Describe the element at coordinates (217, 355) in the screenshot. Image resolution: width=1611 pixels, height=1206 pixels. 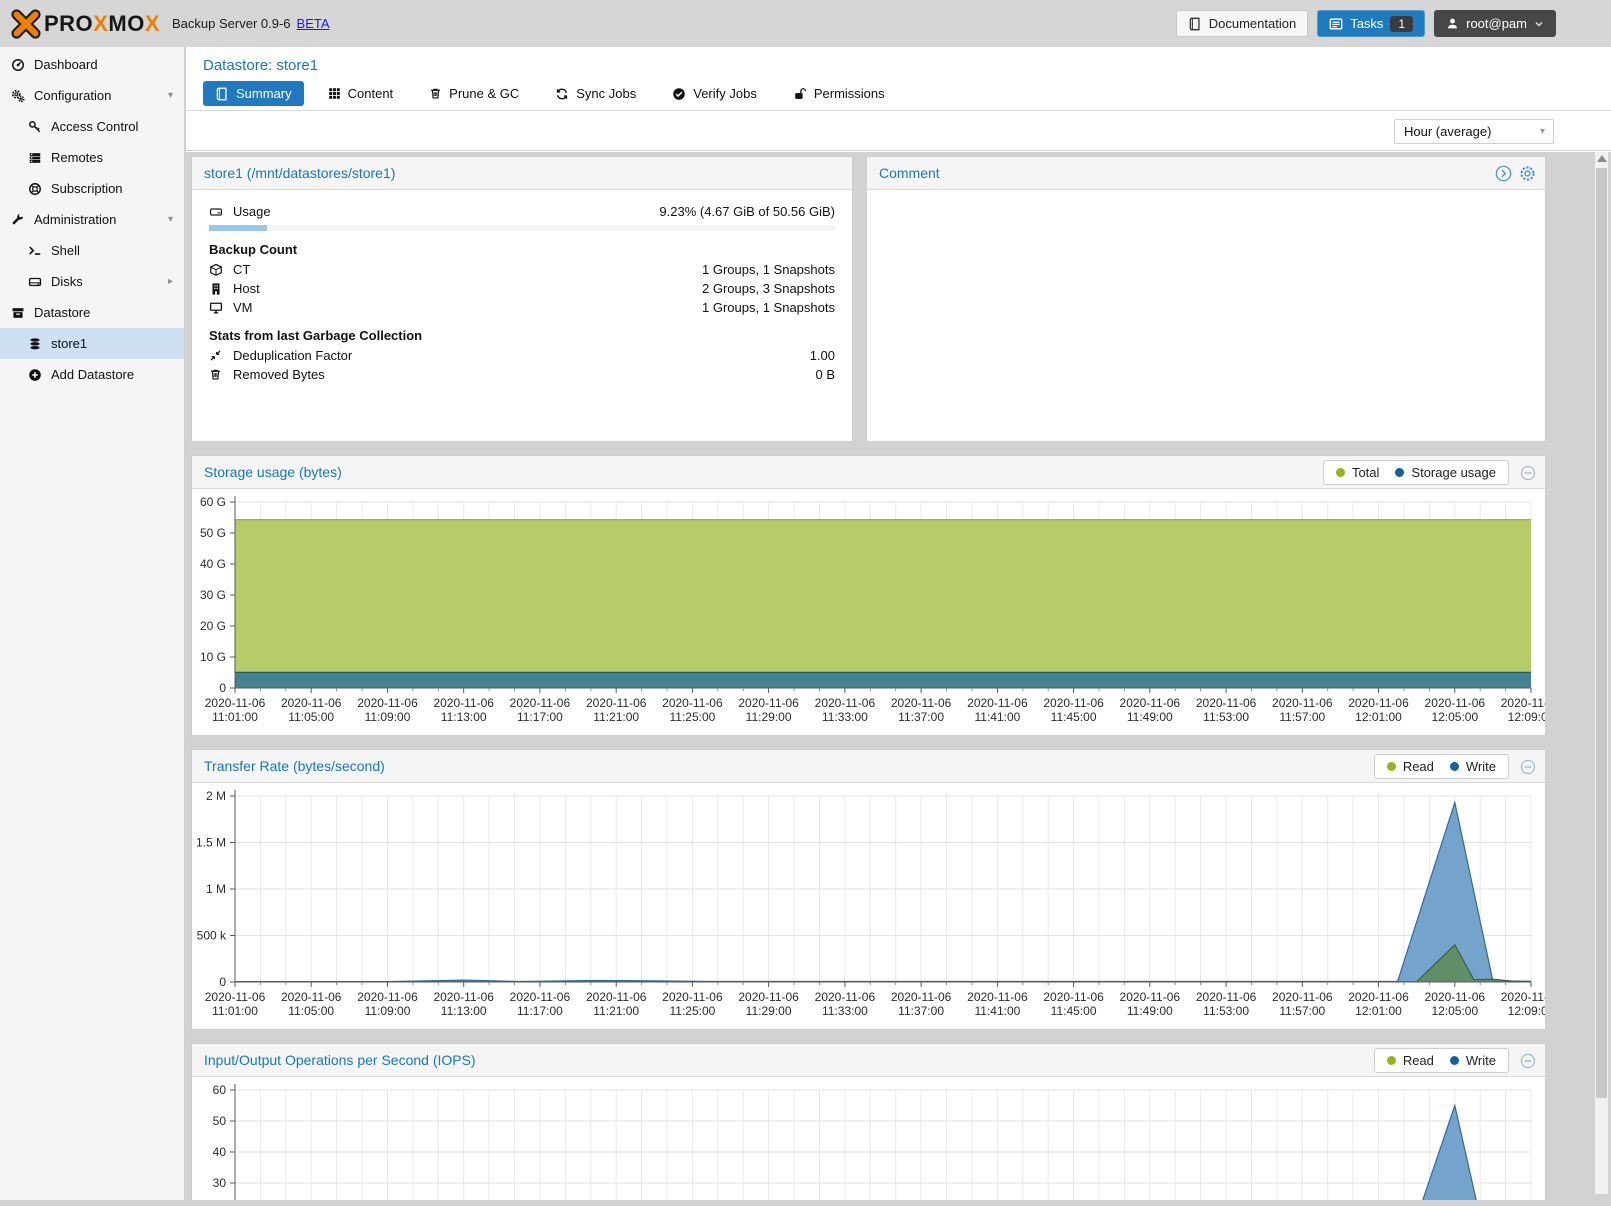
I see `compress-icon` at that location.